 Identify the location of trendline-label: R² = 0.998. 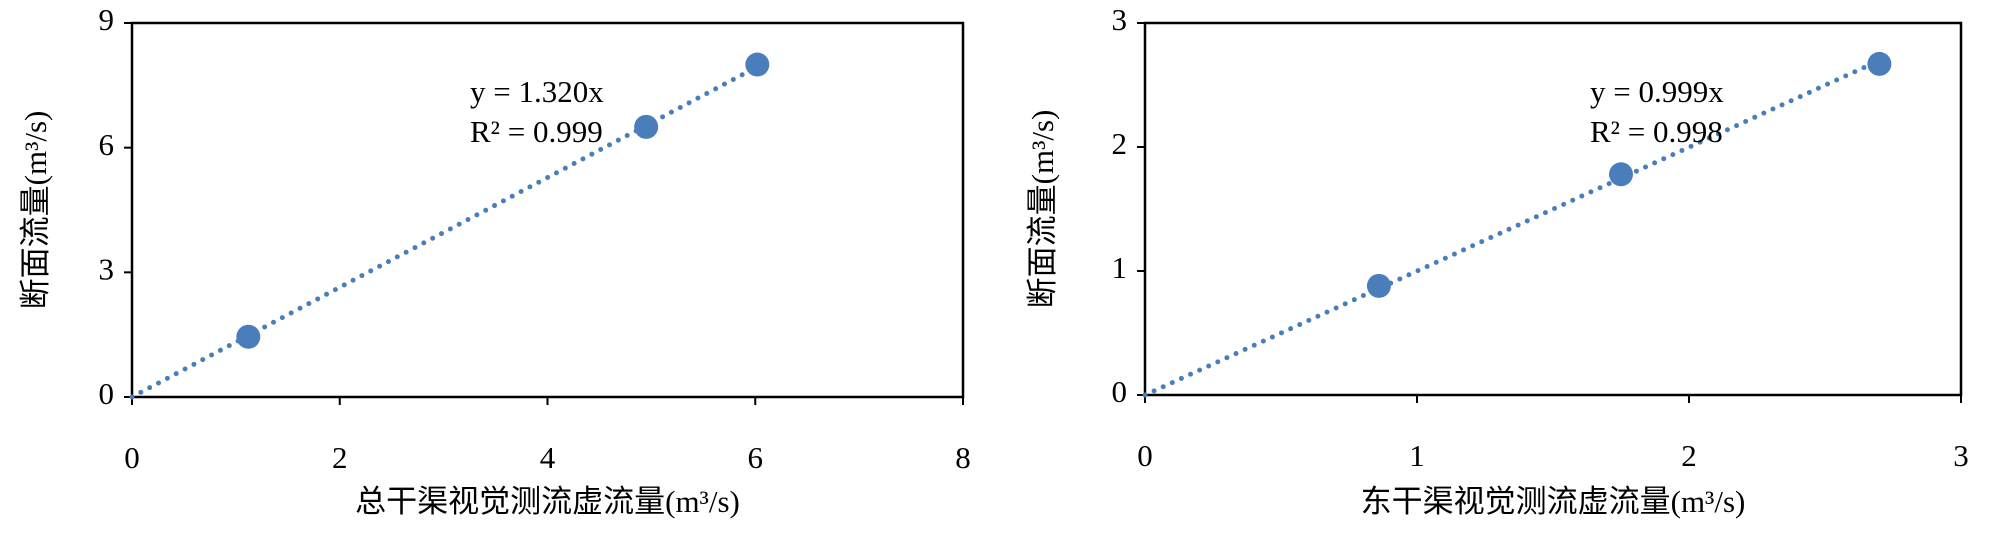
(1656, 131).